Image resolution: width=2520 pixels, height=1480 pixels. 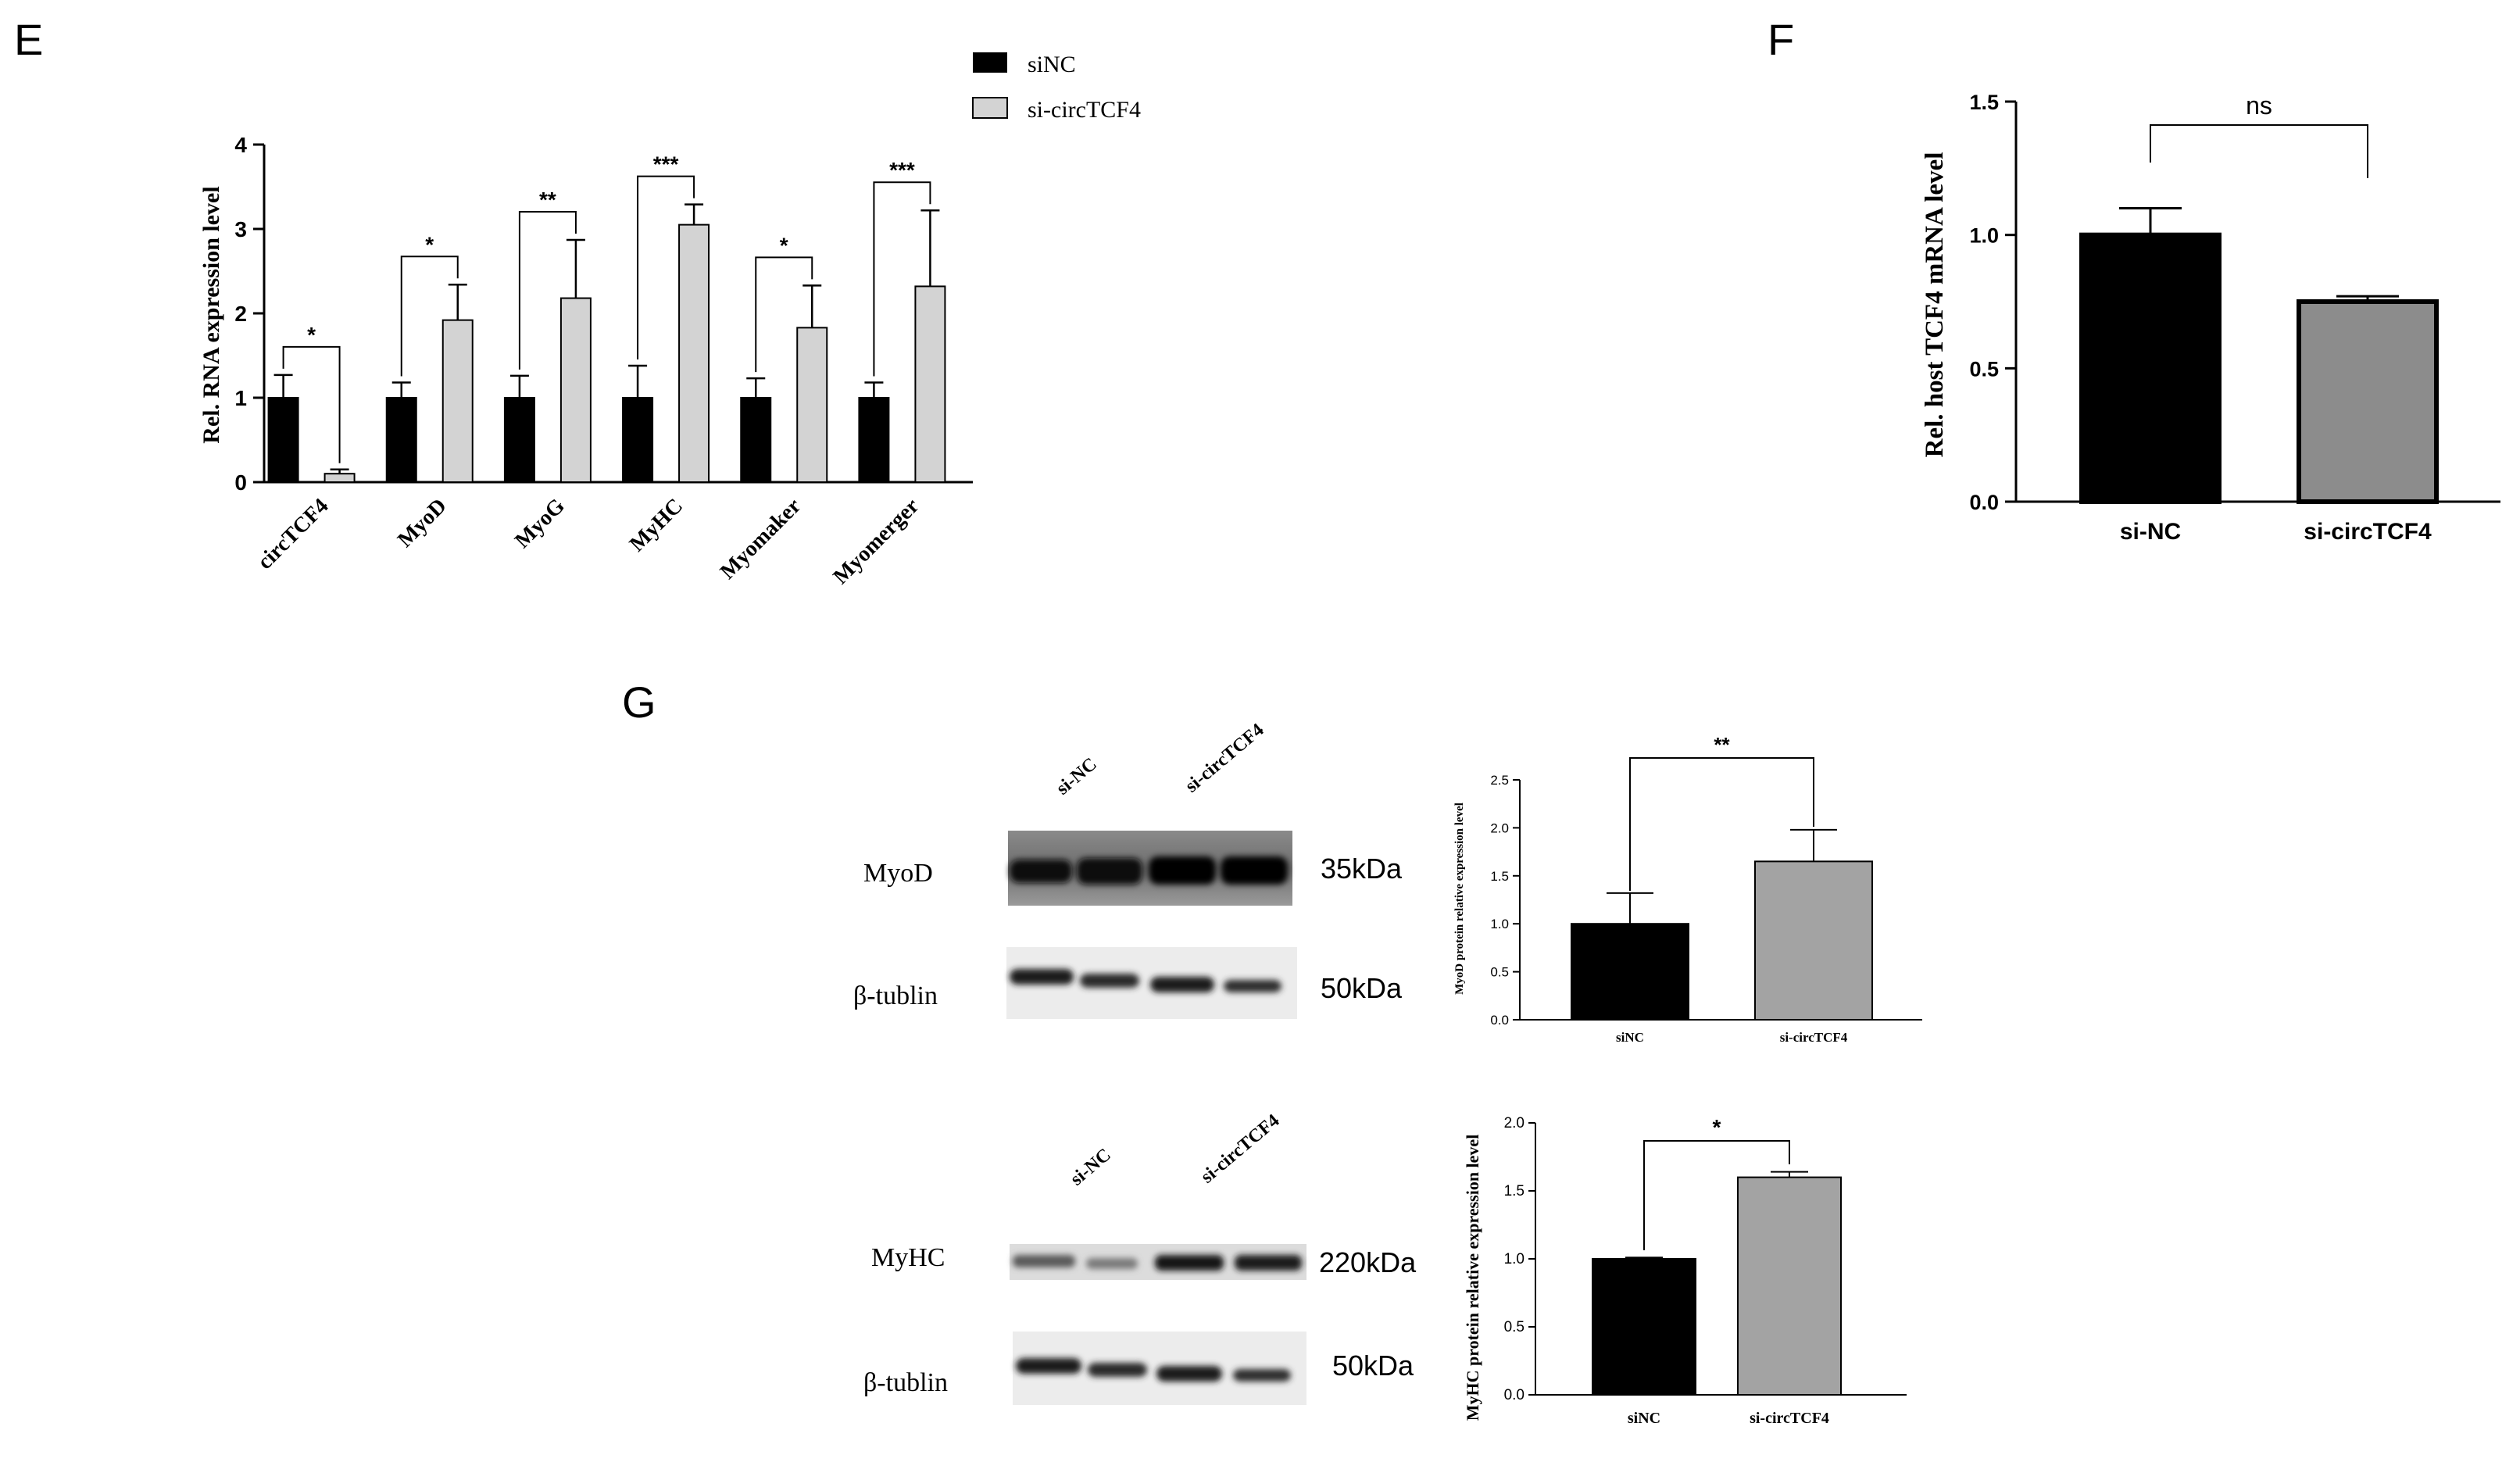 I want to click on chart-f-y-tick-label-3: 1.5, so click(x=1984, y=102).